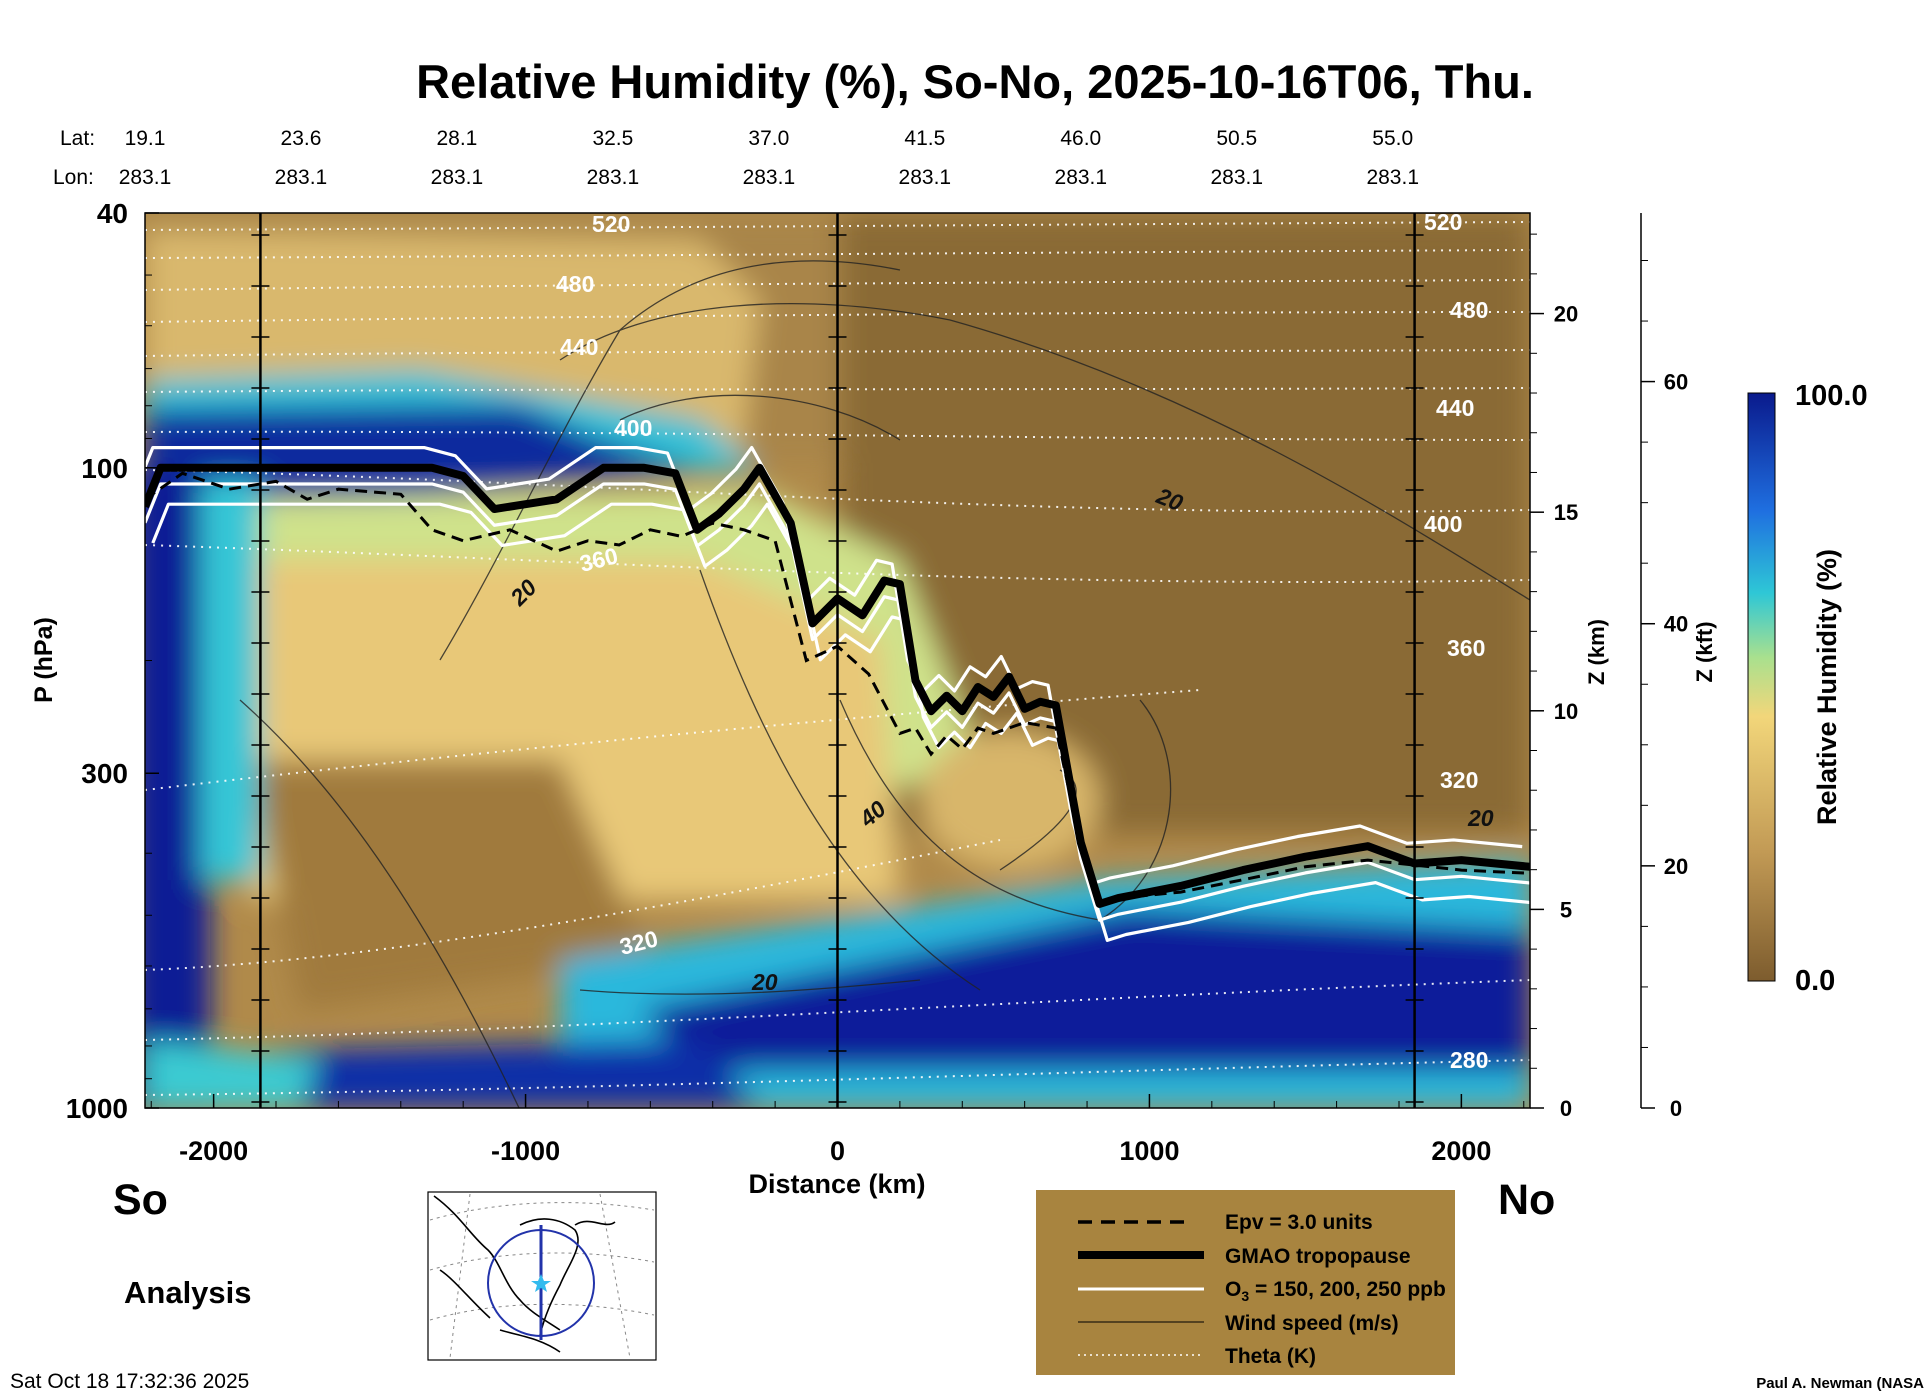 The height and width of the screenshot is (1394, 1926). I want to click on theta-label-520-left: 520, so click(611, 224).